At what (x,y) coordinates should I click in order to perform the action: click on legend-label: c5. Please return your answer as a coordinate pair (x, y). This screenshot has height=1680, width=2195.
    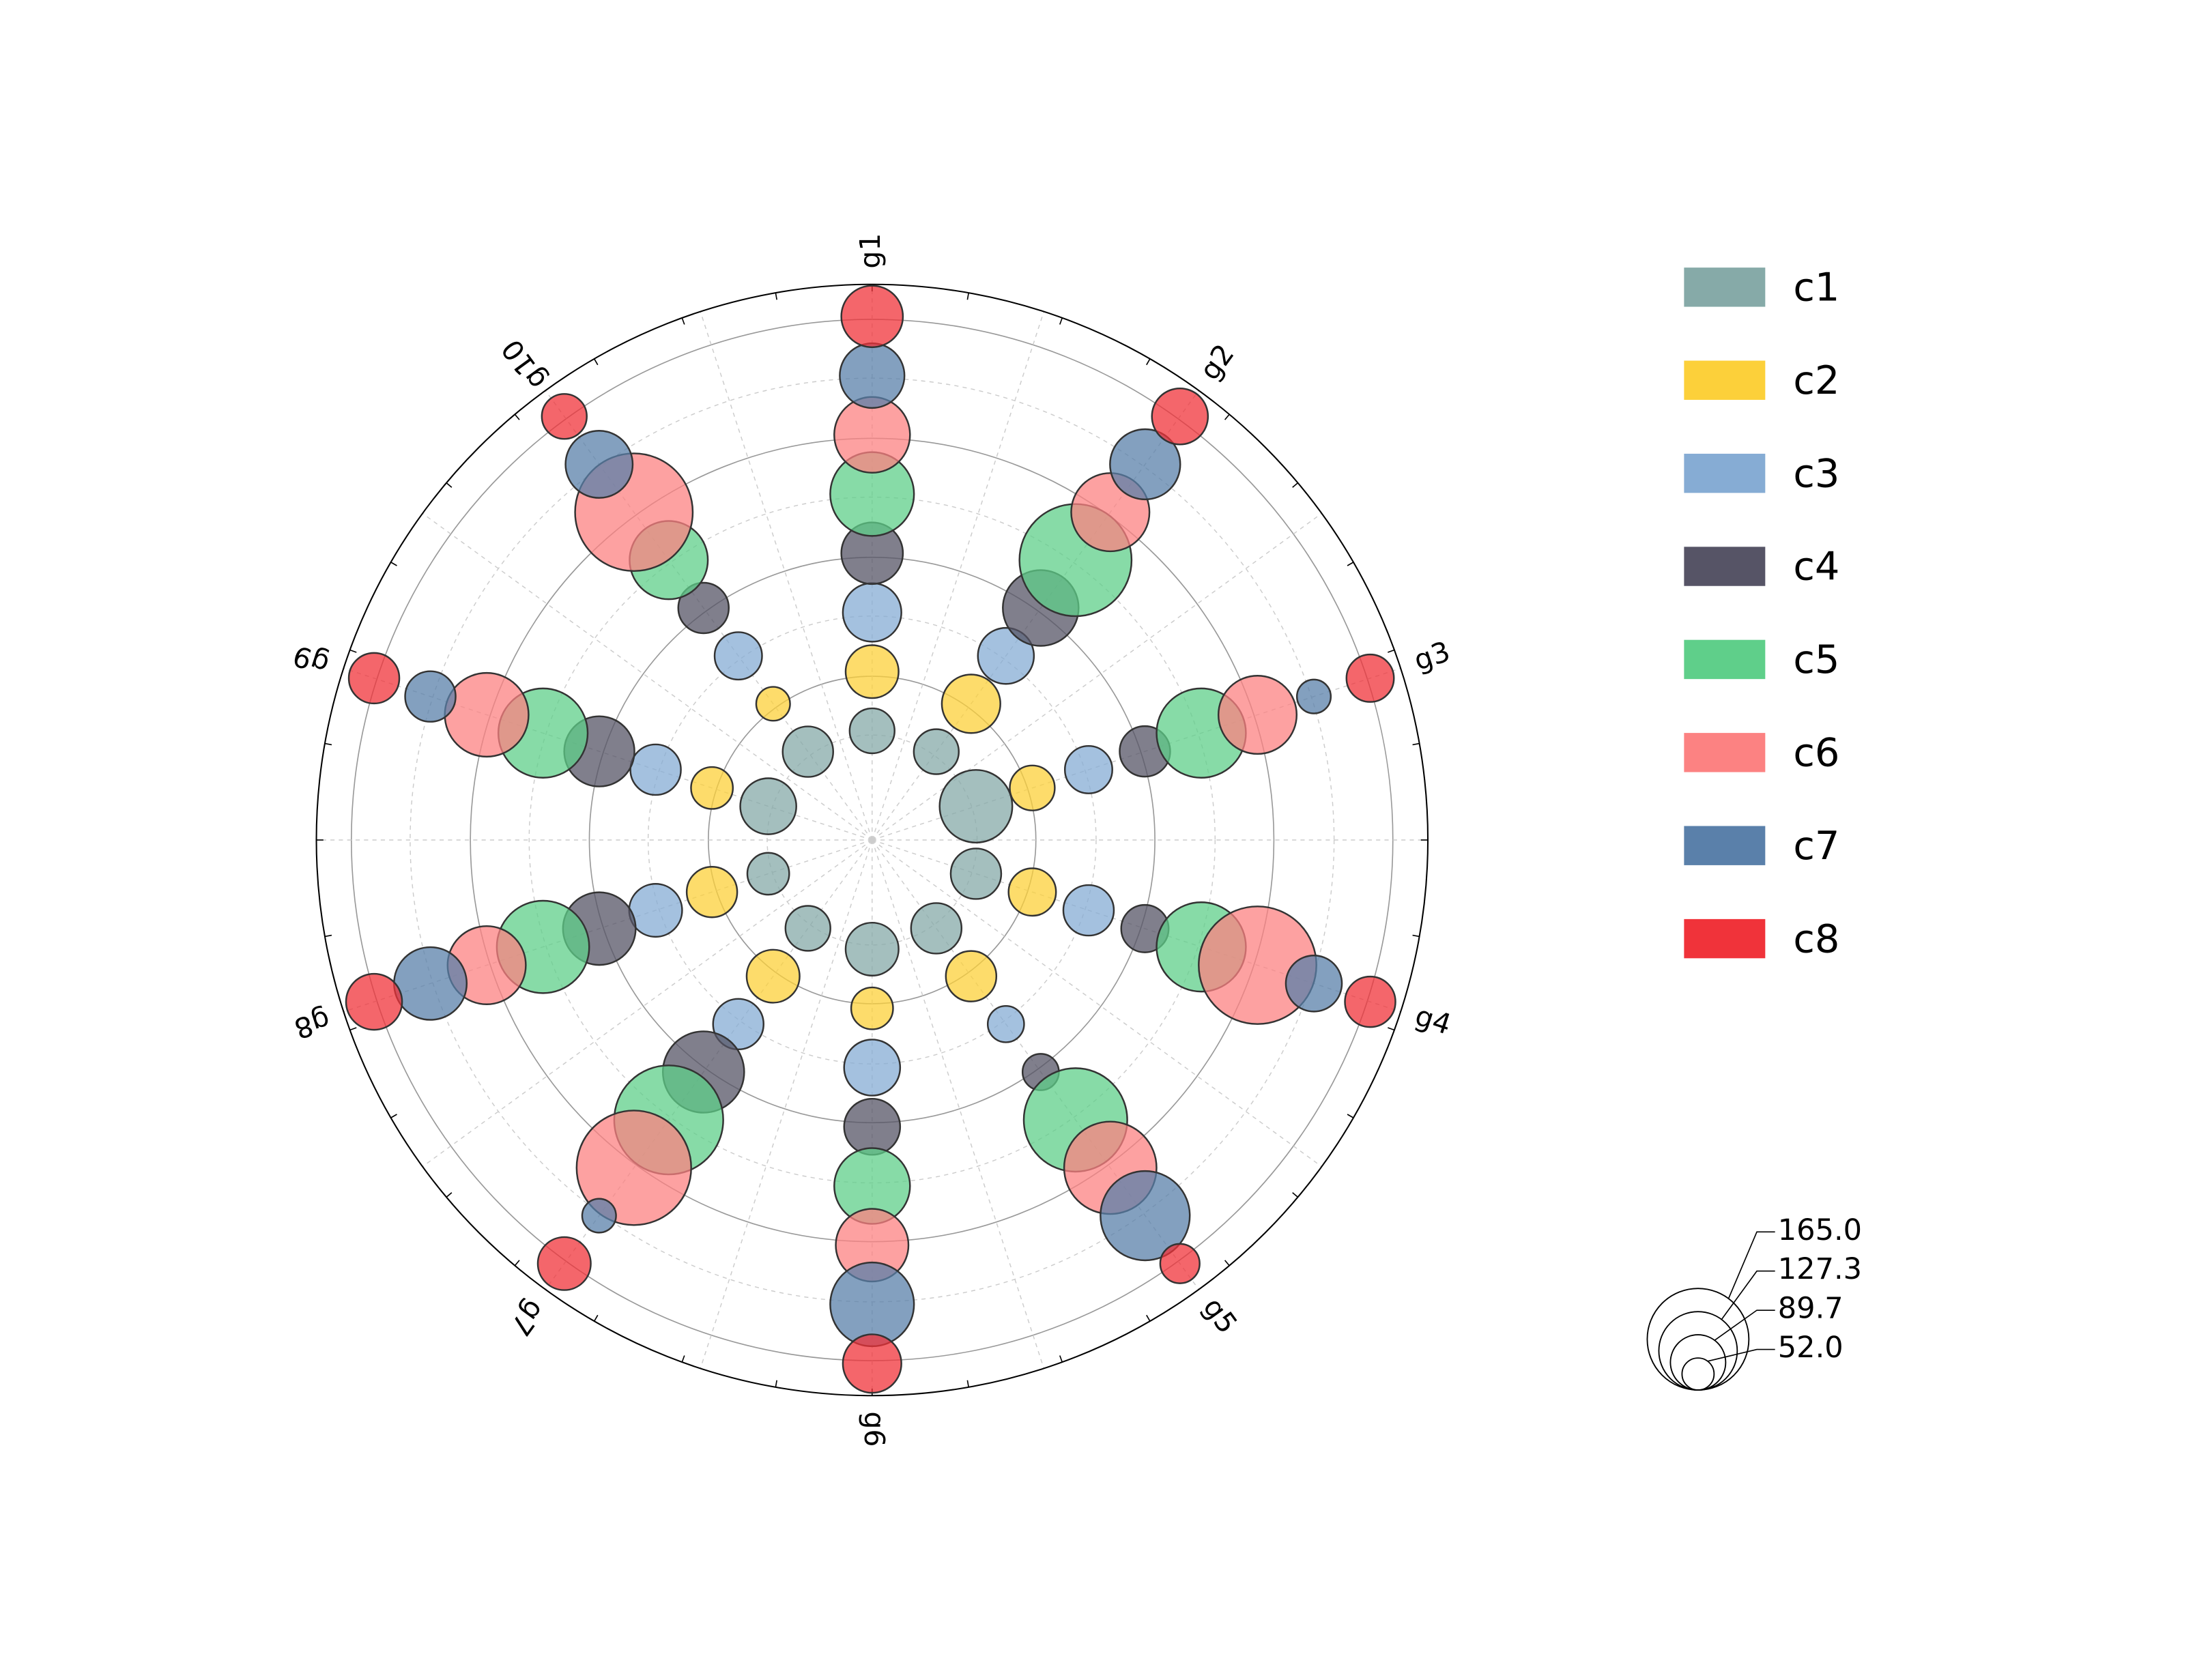
    Looking at the image, I should click on (1816, 659).